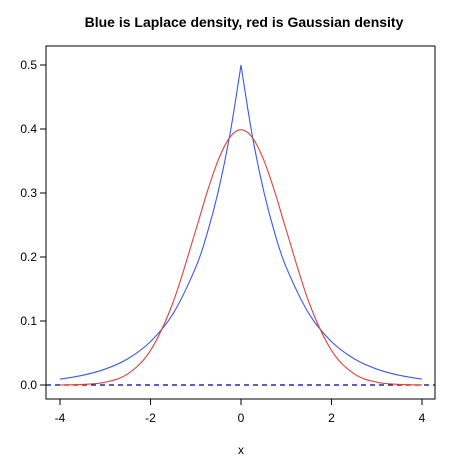  Describe the element at coordinates (28, 129) in the screenshot. I see `y-tick-label: 0.4` at that location.